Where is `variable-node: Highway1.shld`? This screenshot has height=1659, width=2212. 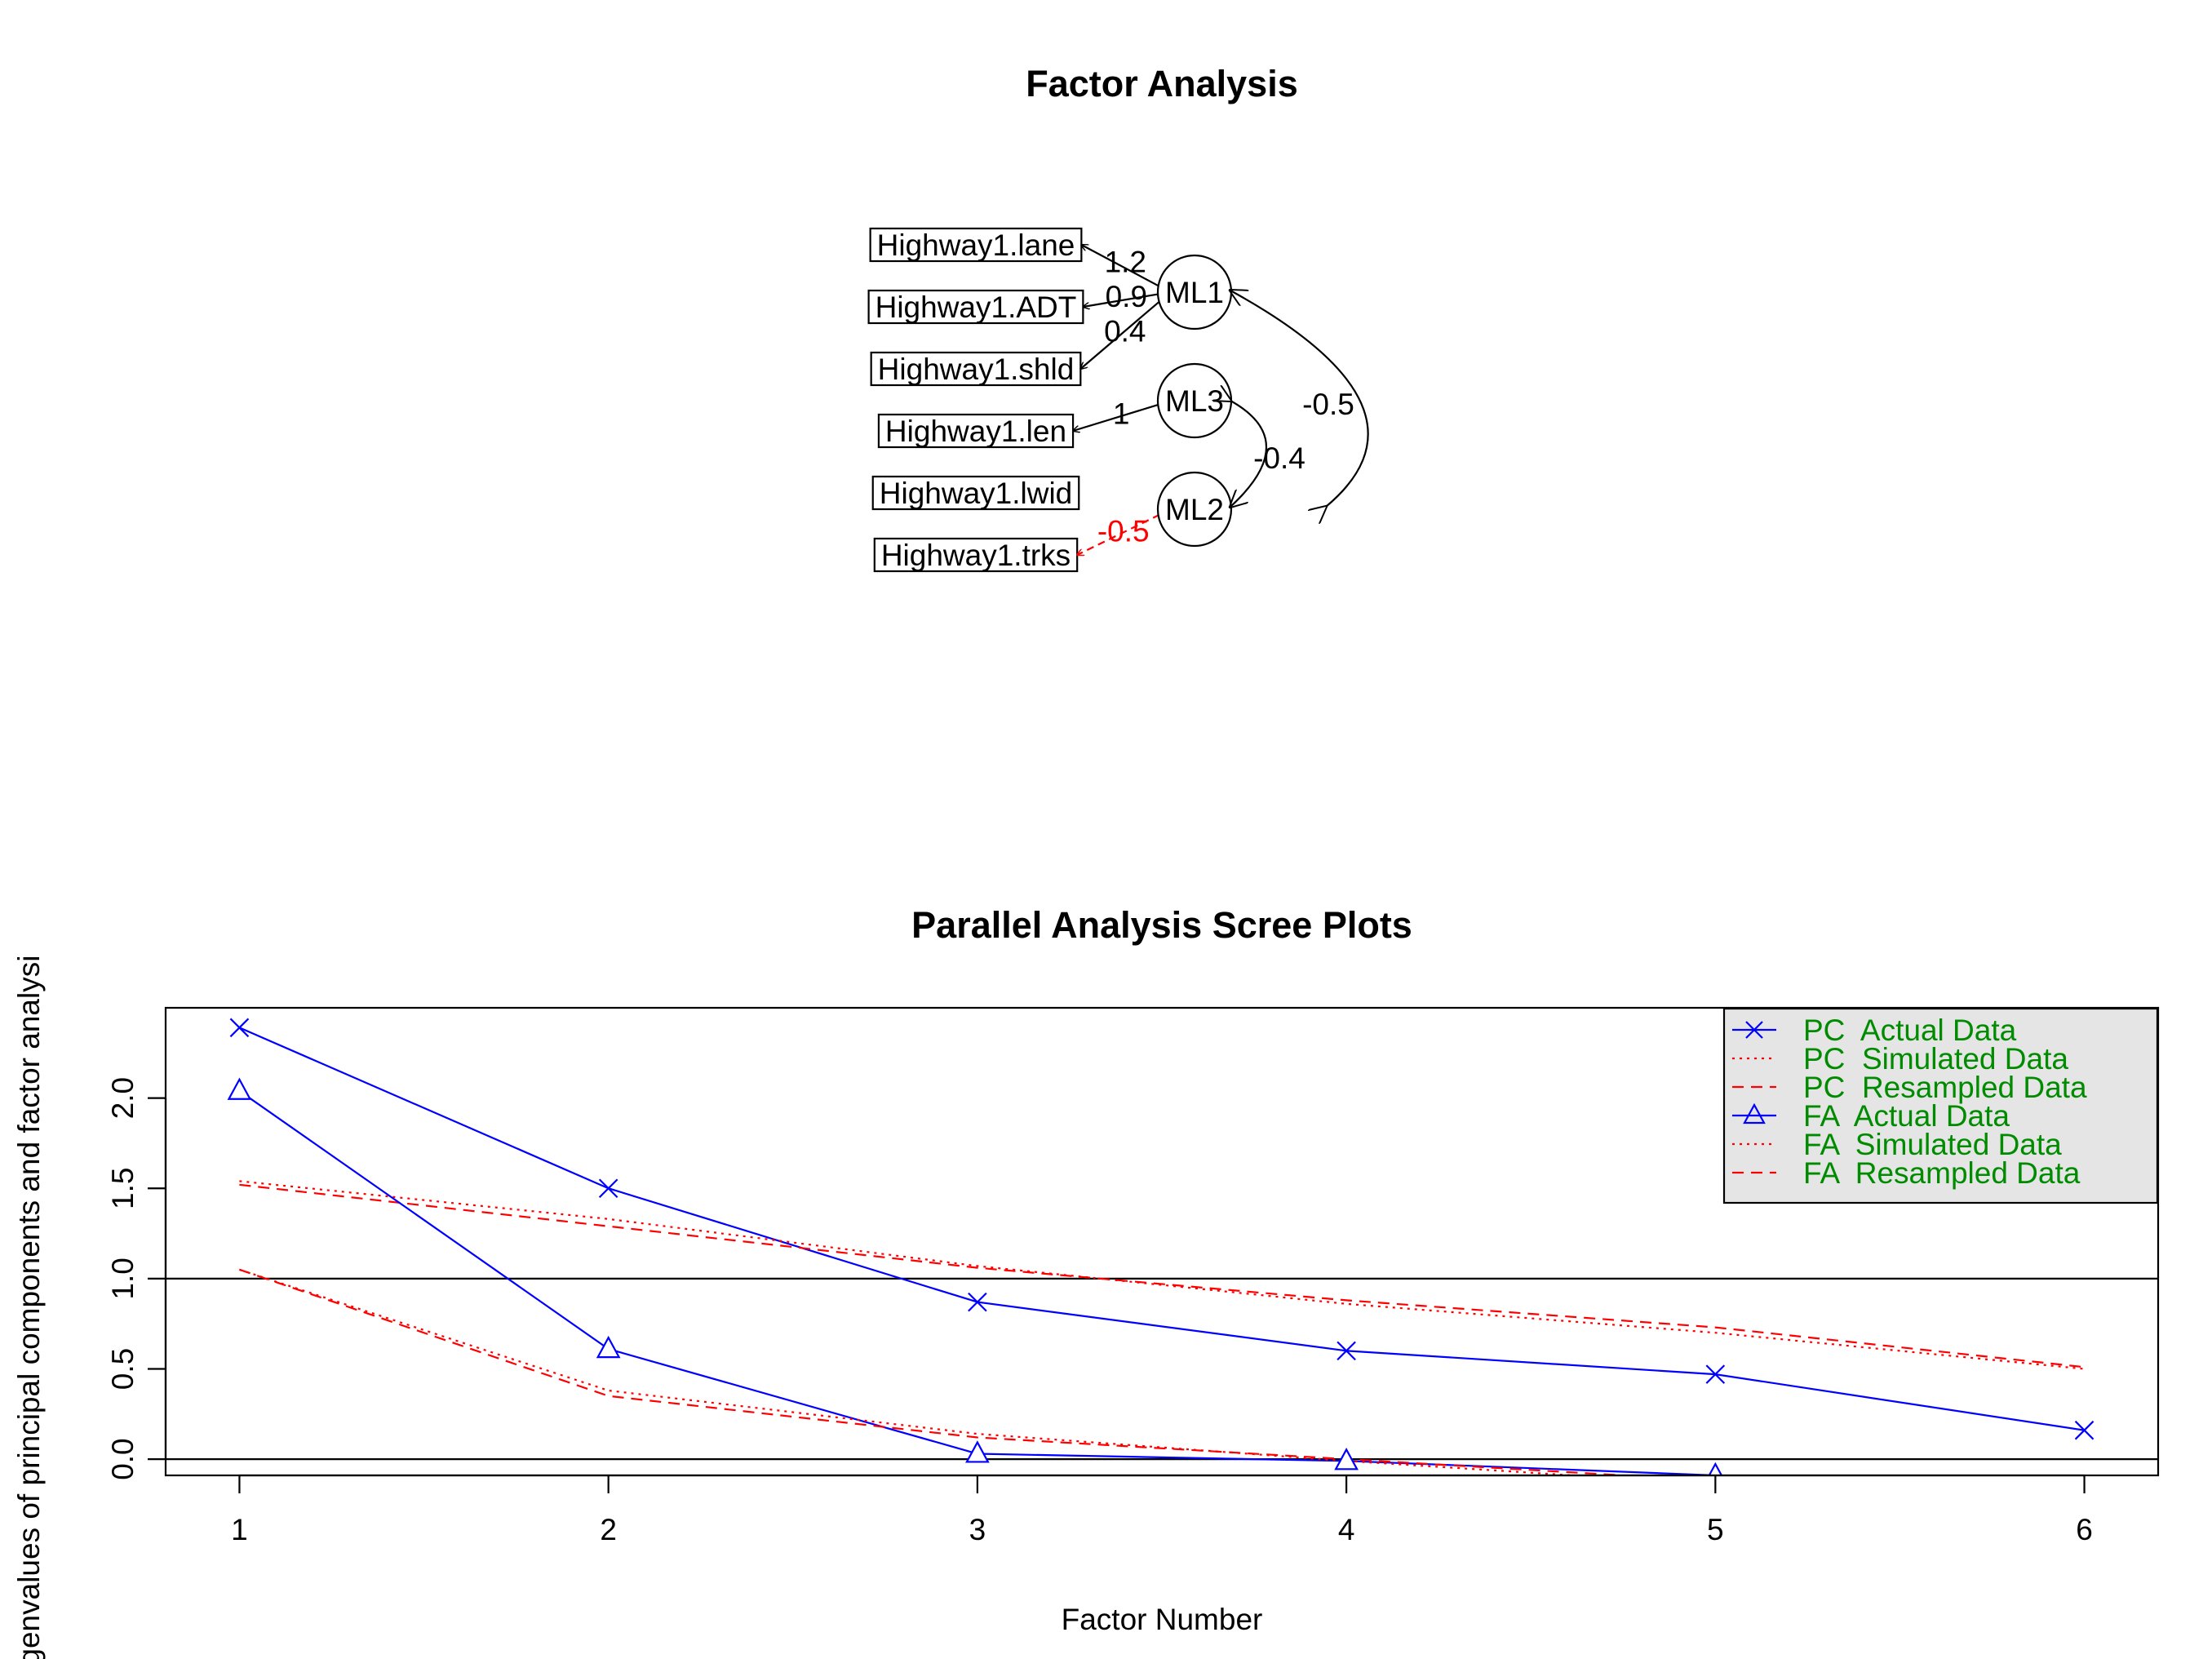
variable-node: Highway1.shld is located at coordinates (976, 369).